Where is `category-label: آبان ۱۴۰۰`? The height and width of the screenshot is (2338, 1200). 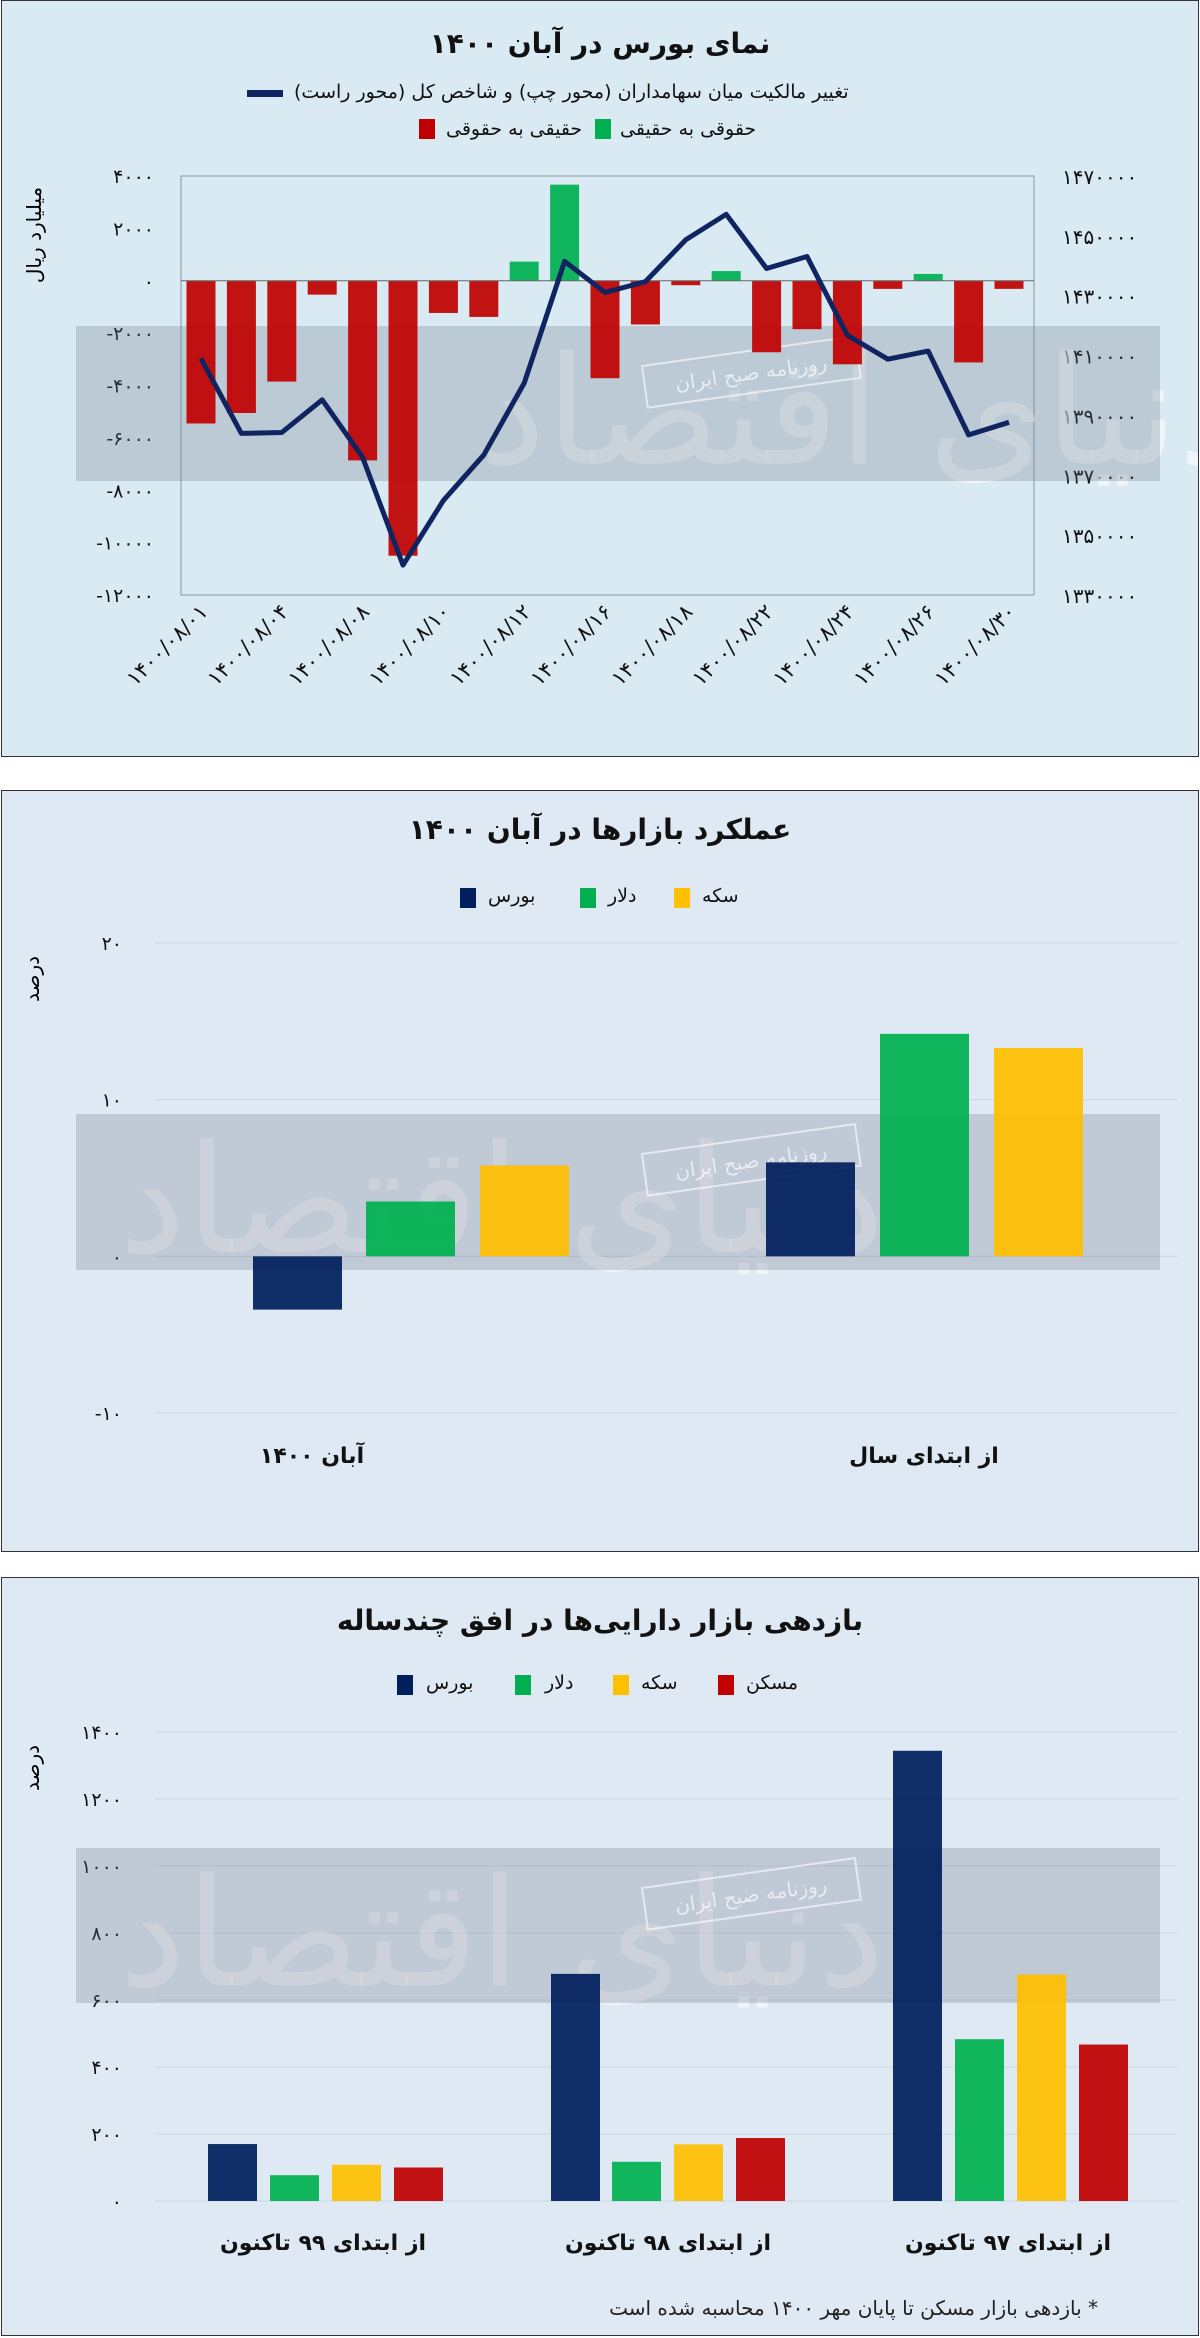 category-label: آبان ۱۴۰۰ is located at coordinates (312, 1455).